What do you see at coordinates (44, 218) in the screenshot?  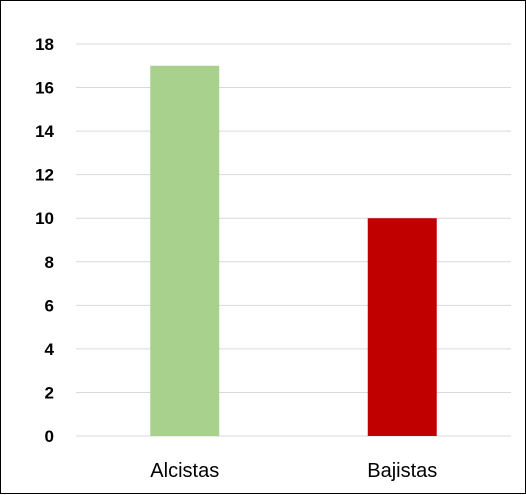 I see `y-tick-label: 10` at bounding box center [44, 218].